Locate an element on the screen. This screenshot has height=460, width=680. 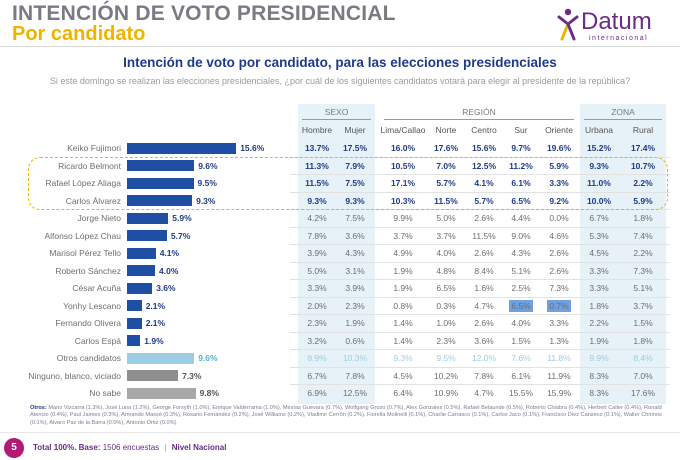
logo-name: Datum is located at coordinates (616, 21).